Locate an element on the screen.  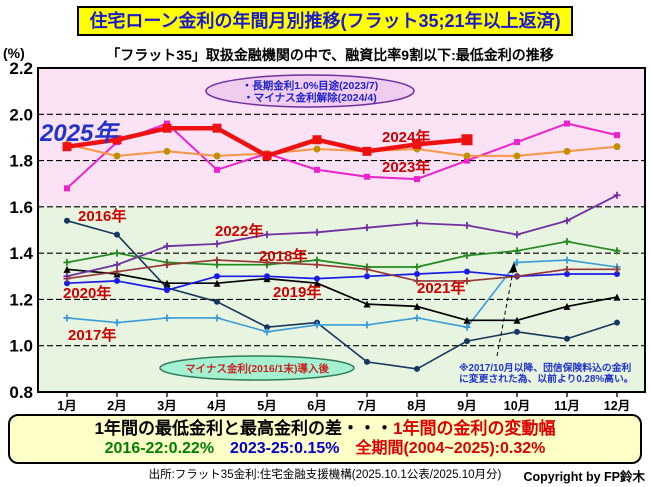
page-title: 住宅ローン金利の年間月別推移(フラット35;21年以上返済) is located at coordinates (325, 21).